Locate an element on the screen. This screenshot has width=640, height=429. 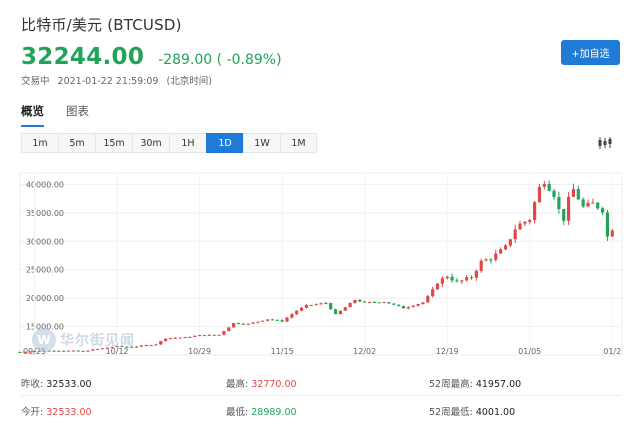
stat-prev-close: 昨收: 32533.00 is located at coordinates (56, 384).